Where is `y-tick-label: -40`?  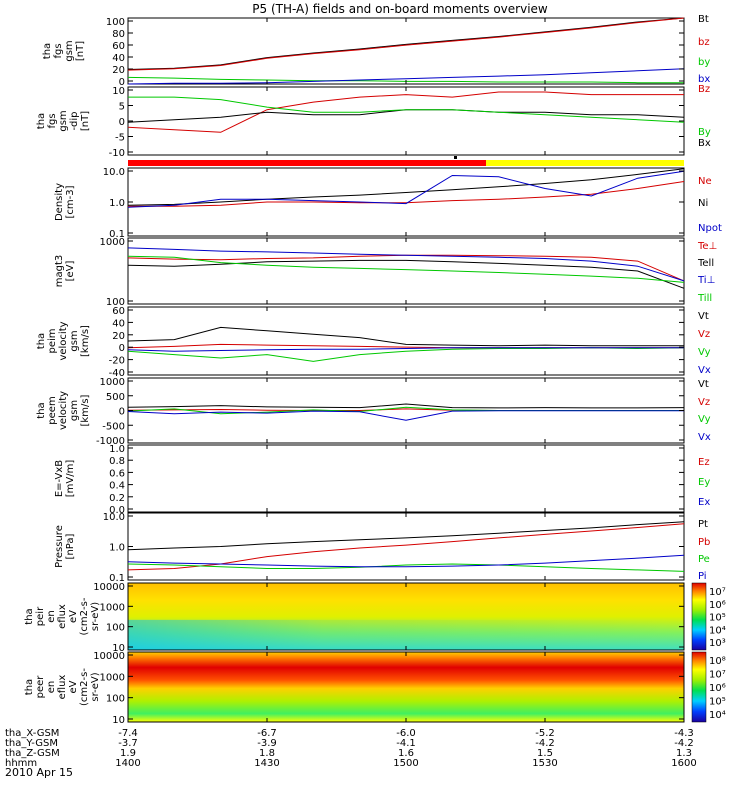
y-tick-label: -40 is located at coordinates (117, 373).